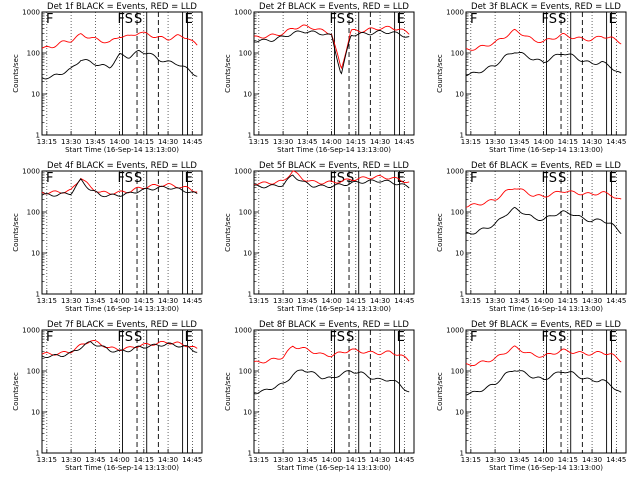 This screenshot has width=640, height=480. What do you see at coordinates (122, 325) in the screenshot?
I see `panel-title: Det 7f BLACK = Events, RED = LLD` at bounding box center [122, 325].